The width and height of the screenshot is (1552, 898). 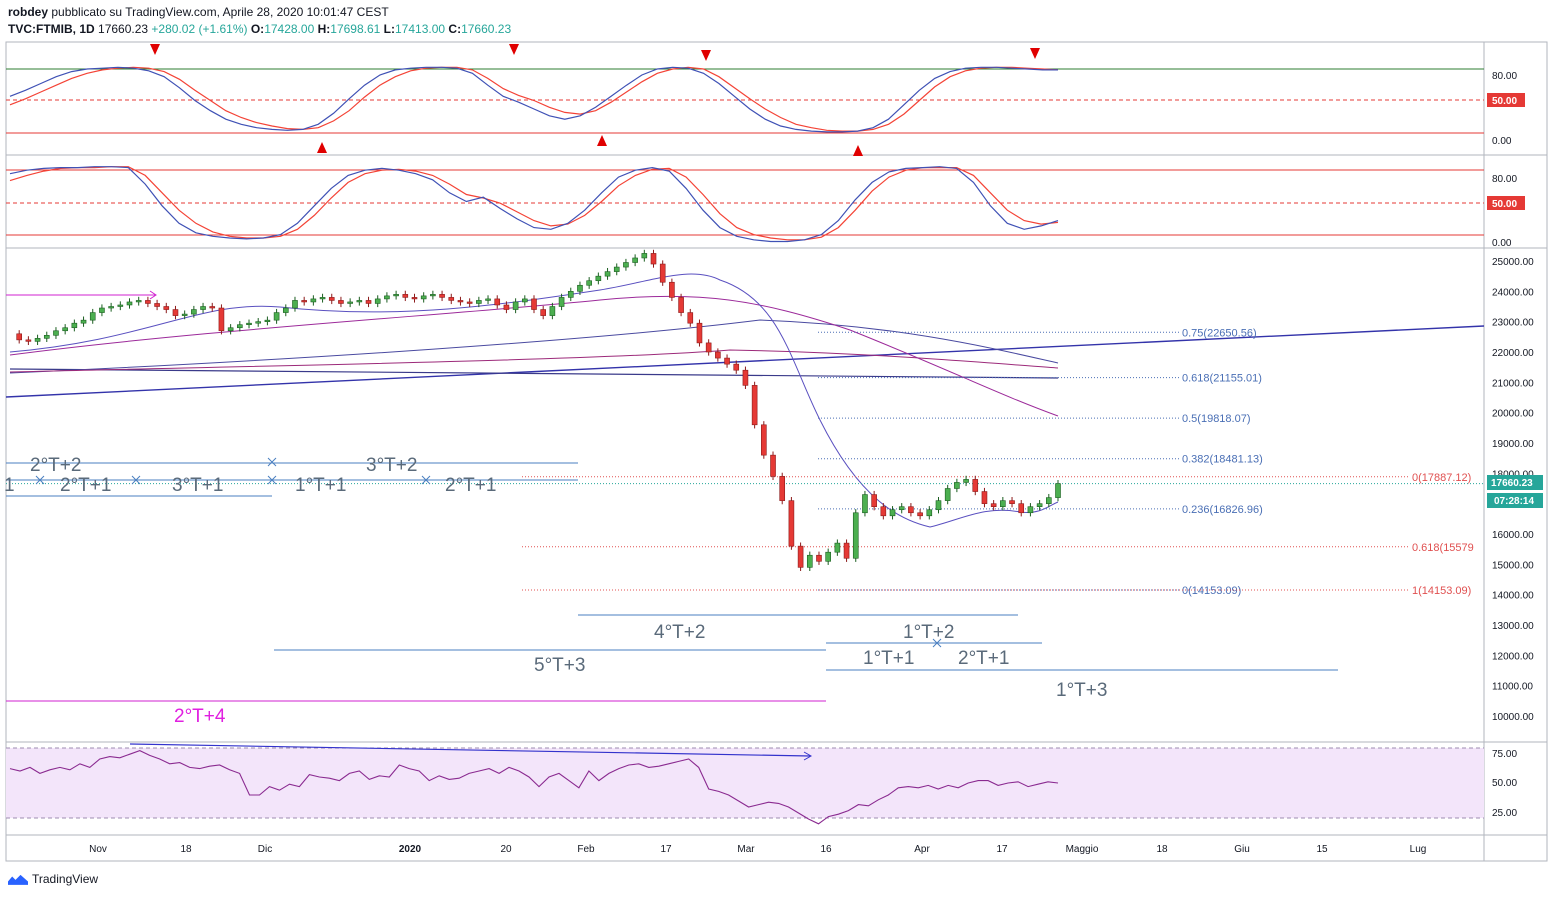 I want to click on rsi-pane: 75.00 50.00 25.00, so click(x=761, y=784).